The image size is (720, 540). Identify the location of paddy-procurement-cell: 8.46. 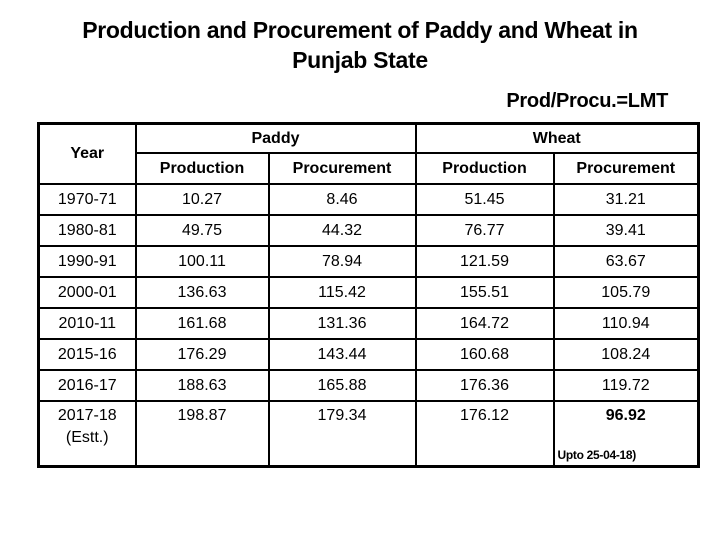
(342, 199).